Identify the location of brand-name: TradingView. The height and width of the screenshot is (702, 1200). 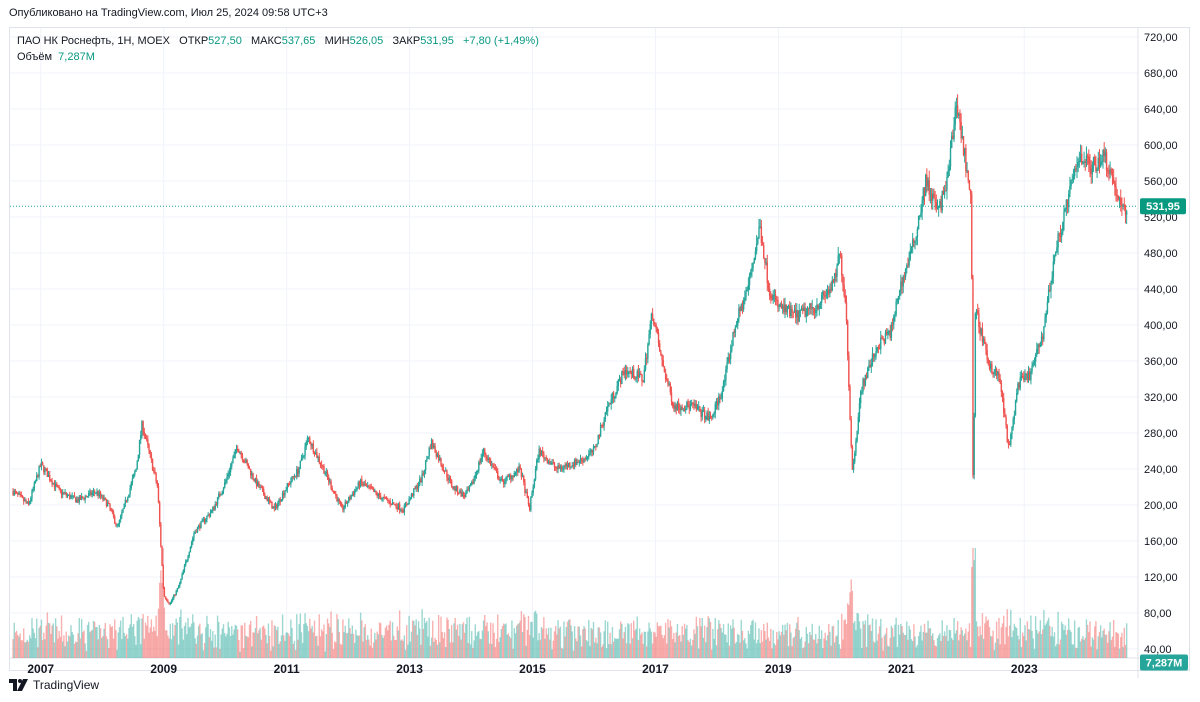
(66, 685).